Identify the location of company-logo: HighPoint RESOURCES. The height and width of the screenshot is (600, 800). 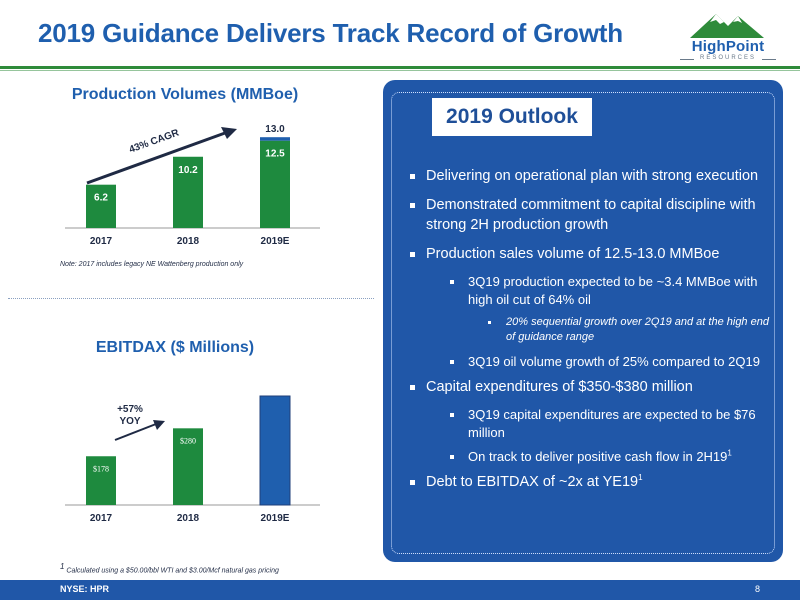
(728, 36).